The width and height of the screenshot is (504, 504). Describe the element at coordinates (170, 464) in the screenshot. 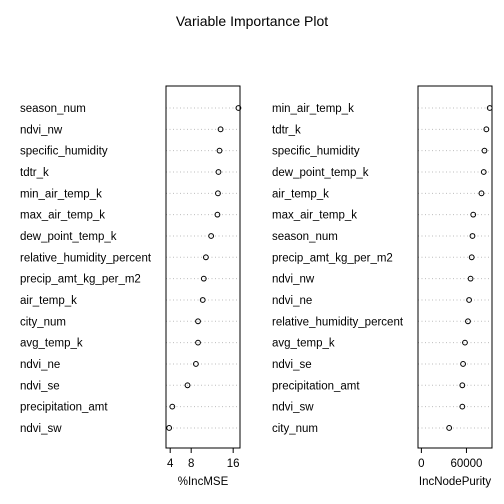

I see `x-tick-label: 4` at that location.